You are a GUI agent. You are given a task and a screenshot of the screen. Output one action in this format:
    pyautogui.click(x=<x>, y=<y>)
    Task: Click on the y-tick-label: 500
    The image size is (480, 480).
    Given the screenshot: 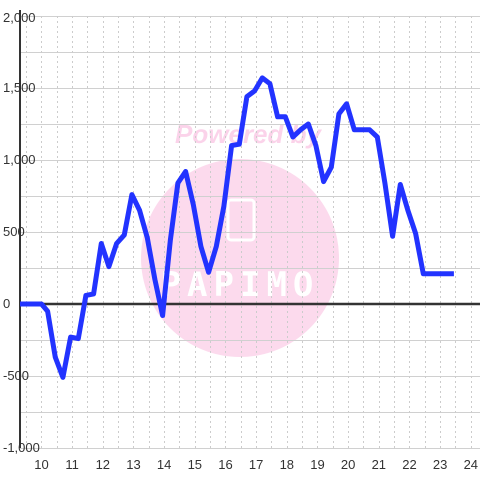 What is the action you would take?
    pyautogui.click(x=14, y=231)
    